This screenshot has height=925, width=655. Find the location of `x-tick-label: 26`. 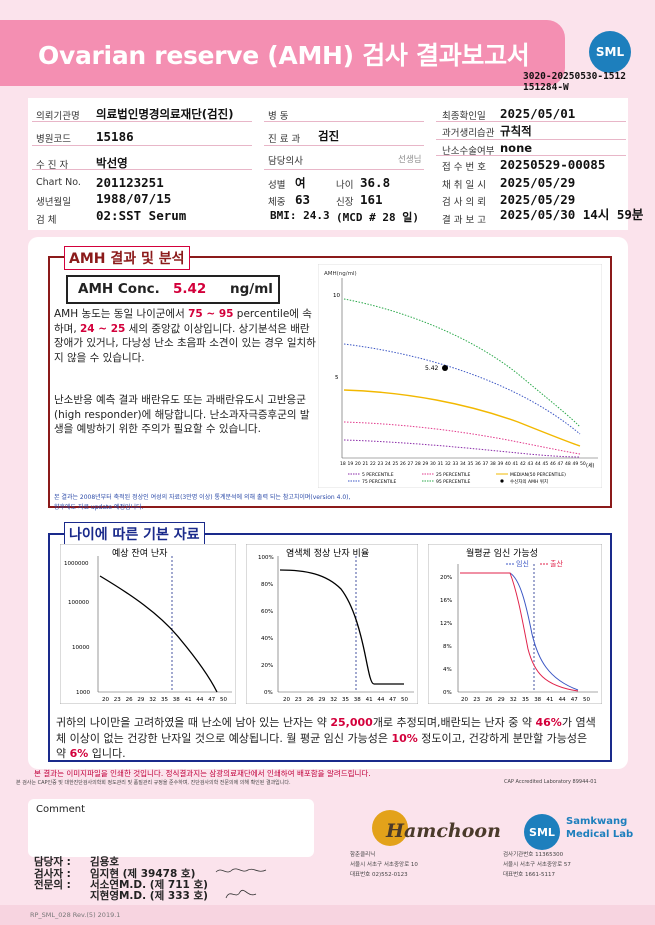

x-tick-label: 26 is located at coordinates (310, 700).